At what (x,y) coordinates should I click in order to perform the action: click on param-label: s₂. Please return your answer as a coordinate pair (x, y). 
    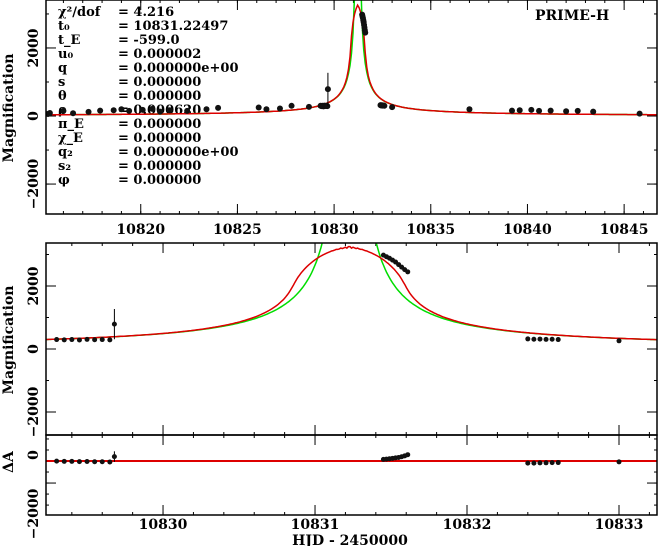
    Looking at the image, I should click on (64, 166).